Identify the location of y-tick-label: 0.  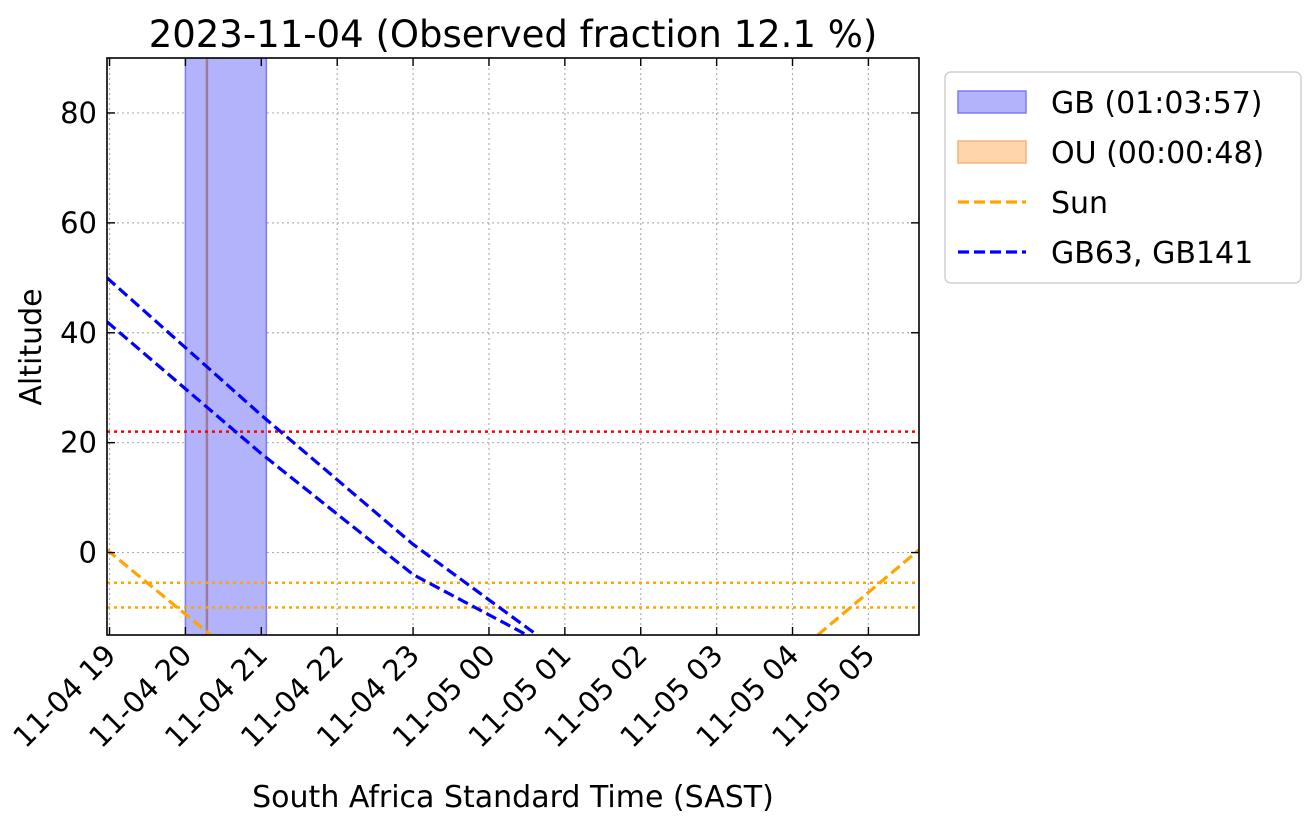
(88, 553).